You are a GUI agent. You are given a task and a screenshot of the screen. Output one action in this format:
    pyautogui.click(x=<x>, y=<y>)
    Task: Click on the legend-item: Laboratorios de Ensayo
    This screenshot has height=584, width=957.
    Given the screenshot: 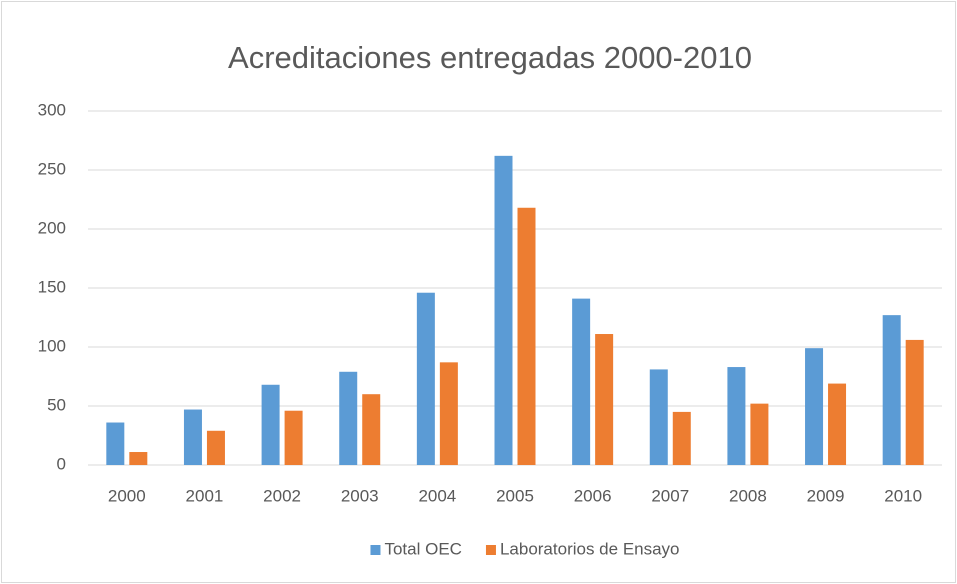 What is the action you would take?
    pyautogui.click(x=582, y=548)
    